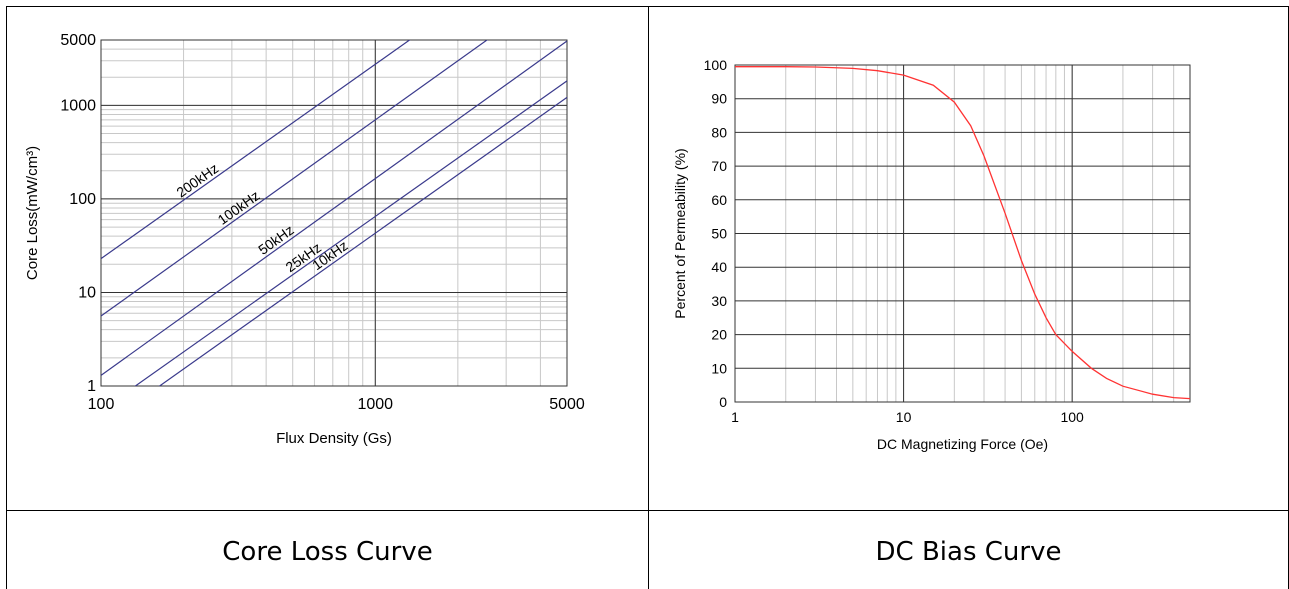  Describe the element at coordinates (91, 386) in the screenshot. I see `y-tick-label: 1` at that location.